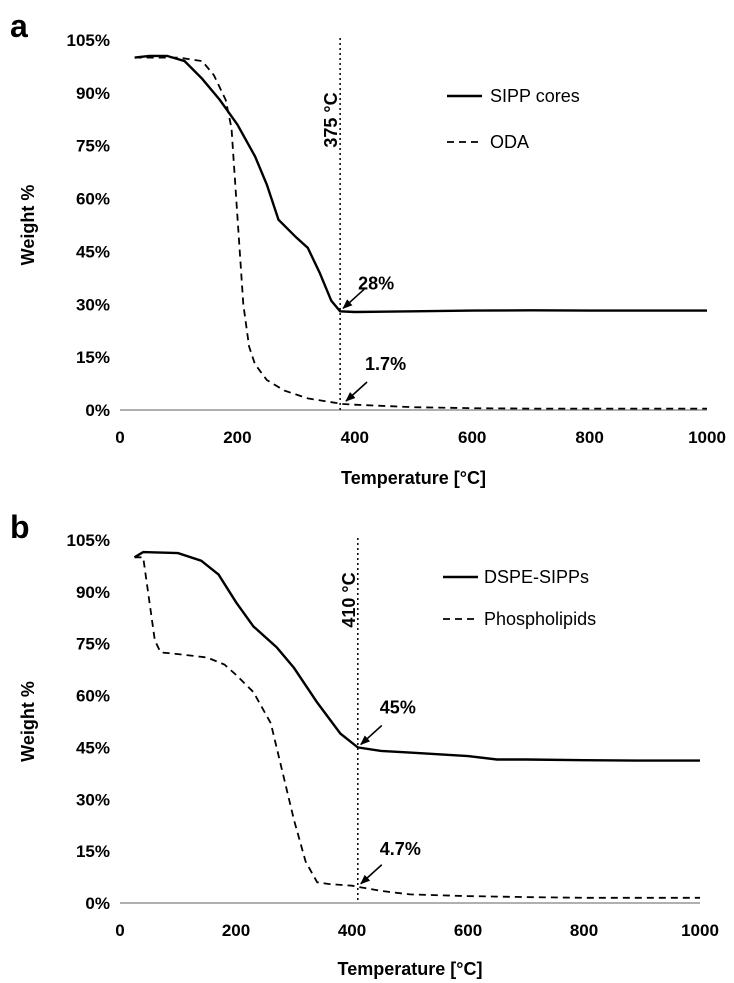  I want to click on panel-a-legend-label-oda: ODA, so click(509, 142).